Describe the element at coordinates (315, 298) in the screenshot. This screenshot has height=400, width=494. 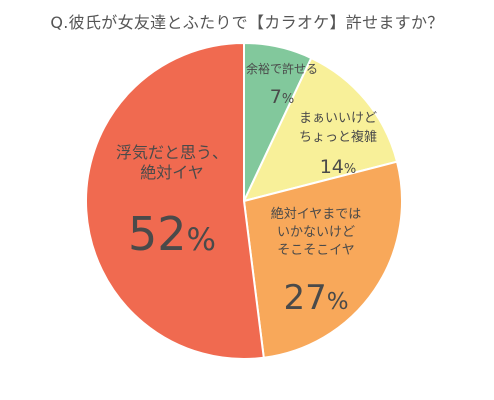
I see `slice-3-value-label: 27%` at that location.